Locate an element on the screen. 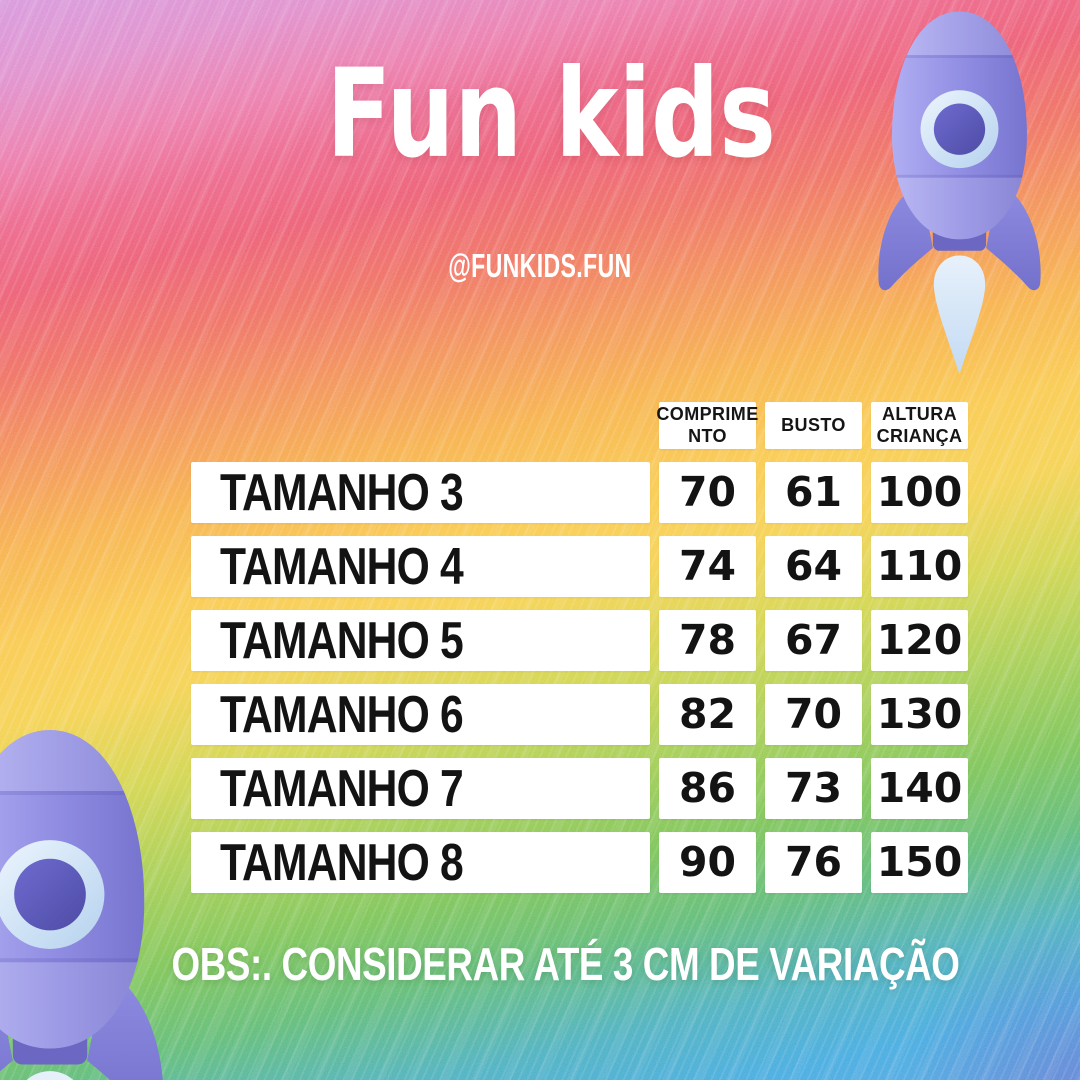 The height and width of the screenshot is (1080, 1080). value-busto: 64 is located at coordinates (813, 566).